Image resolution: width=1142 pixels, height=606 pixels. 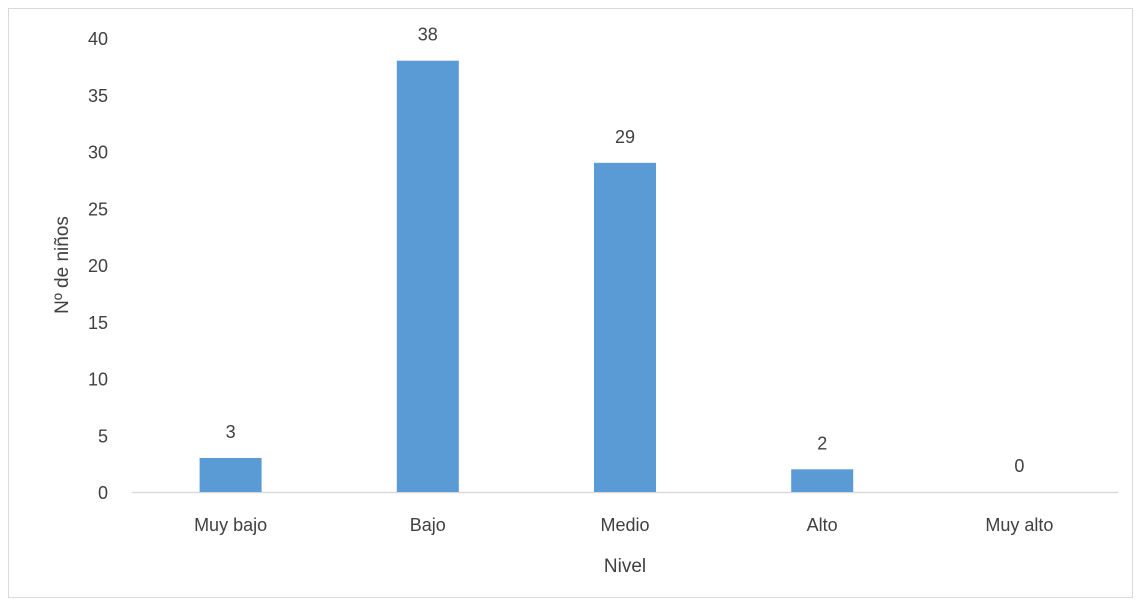 I want to click on x-tick-label: Alto, so click(x=822, y=525).